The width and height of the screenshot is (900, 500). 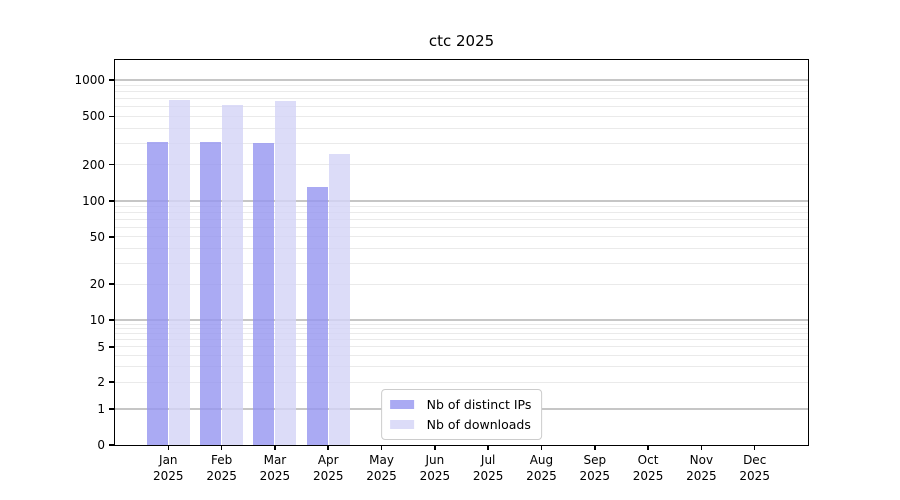 I want to click on legend: Nb of distinct IPs Nb of downloads, so click(x=461, y=414).